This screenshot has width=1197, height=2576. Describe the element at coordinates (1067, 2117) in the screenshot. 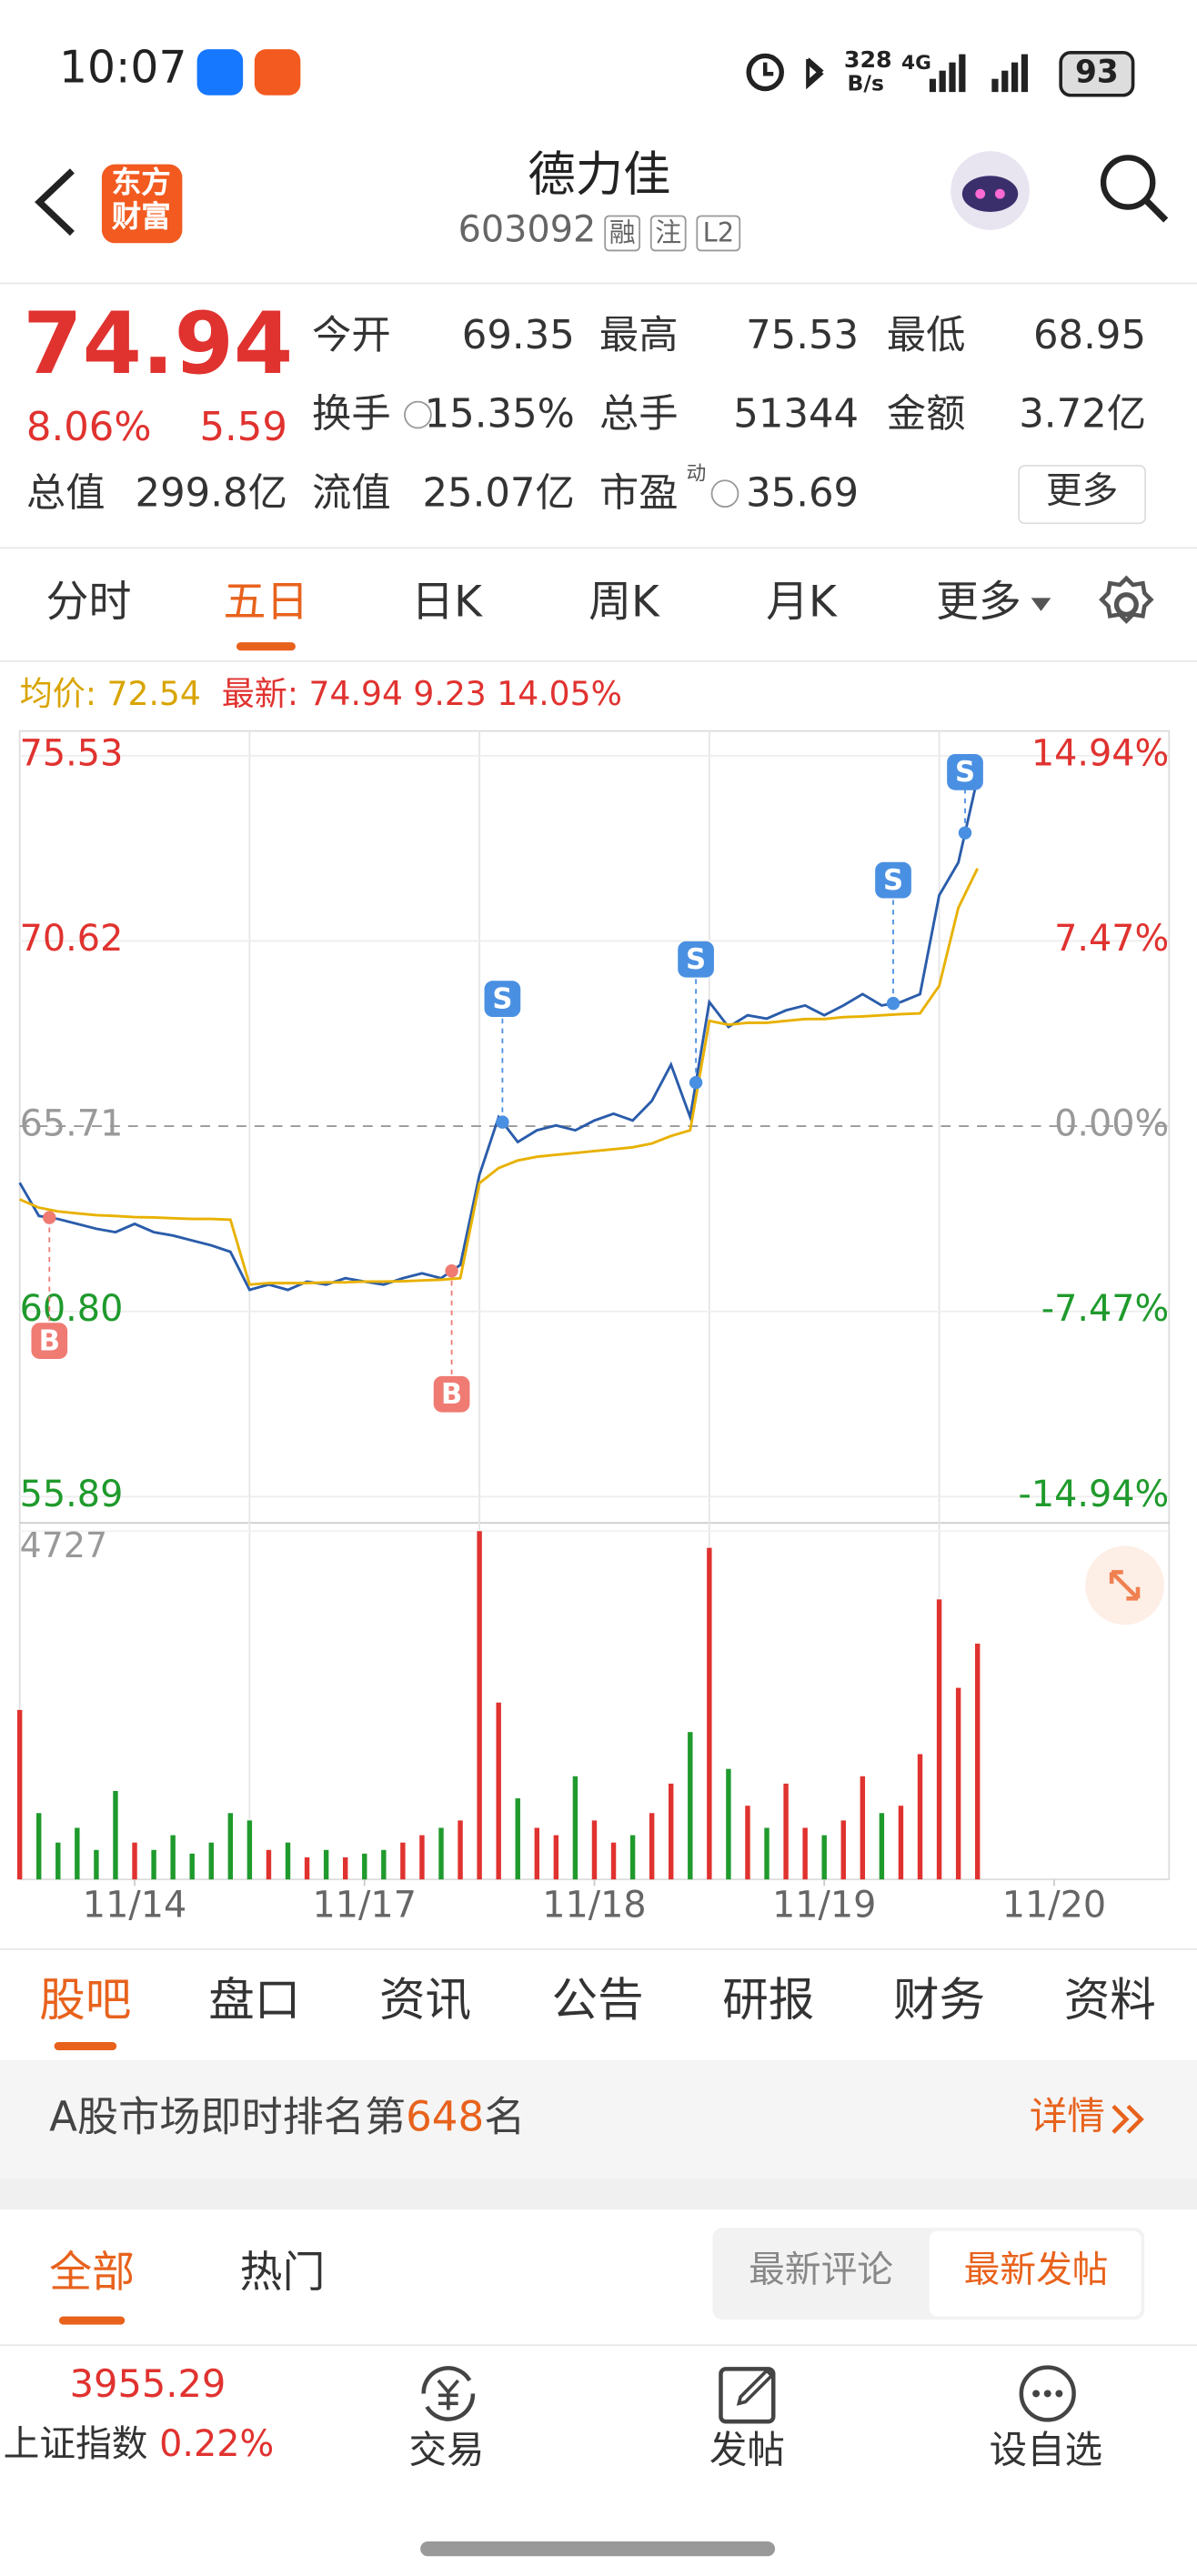

I see `ranking-link: 详情` at that location.